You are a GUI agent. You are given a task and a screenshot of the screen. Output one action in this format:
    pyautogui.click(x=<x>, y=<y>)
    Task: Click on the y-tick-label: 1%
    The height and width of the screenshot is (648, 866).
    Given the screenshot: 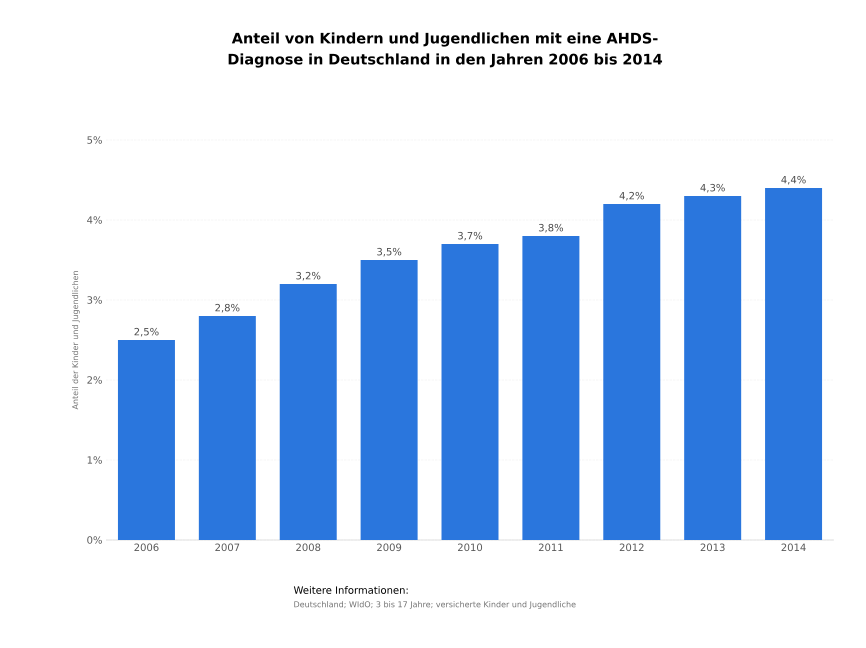 What is the action you would take?
    pyautogui.click(x=95, y=460)
    